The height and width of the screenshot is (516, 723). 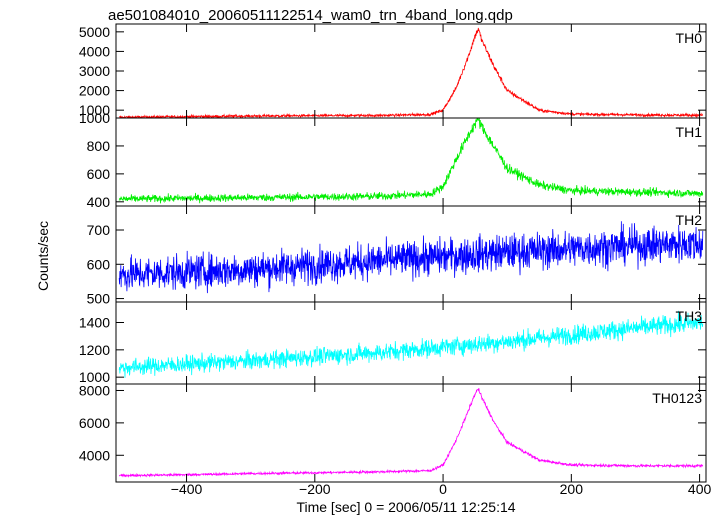 What do you see at coordinates (677, 398) in the screenshot?
I see `series-label-th0123: TH0123` at bounding box center [677, 398].